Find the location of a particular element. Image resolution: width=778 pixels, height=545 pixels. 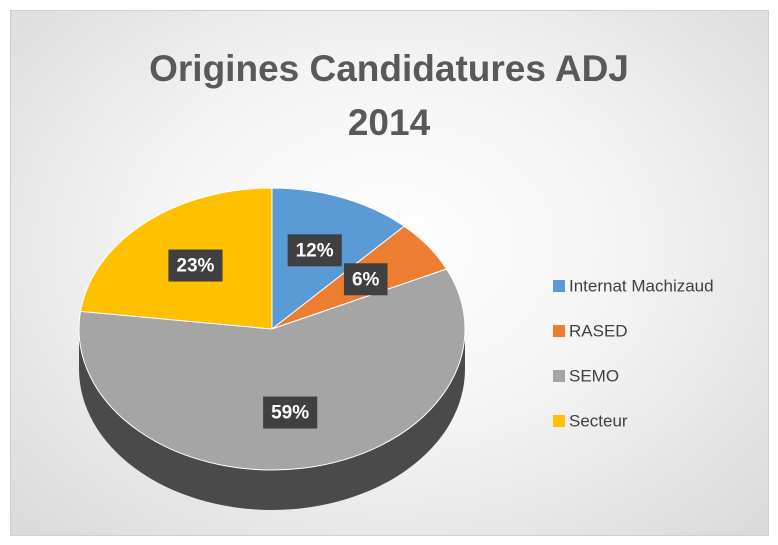

data-label-text: 23% is located at coordinates (195, 266).